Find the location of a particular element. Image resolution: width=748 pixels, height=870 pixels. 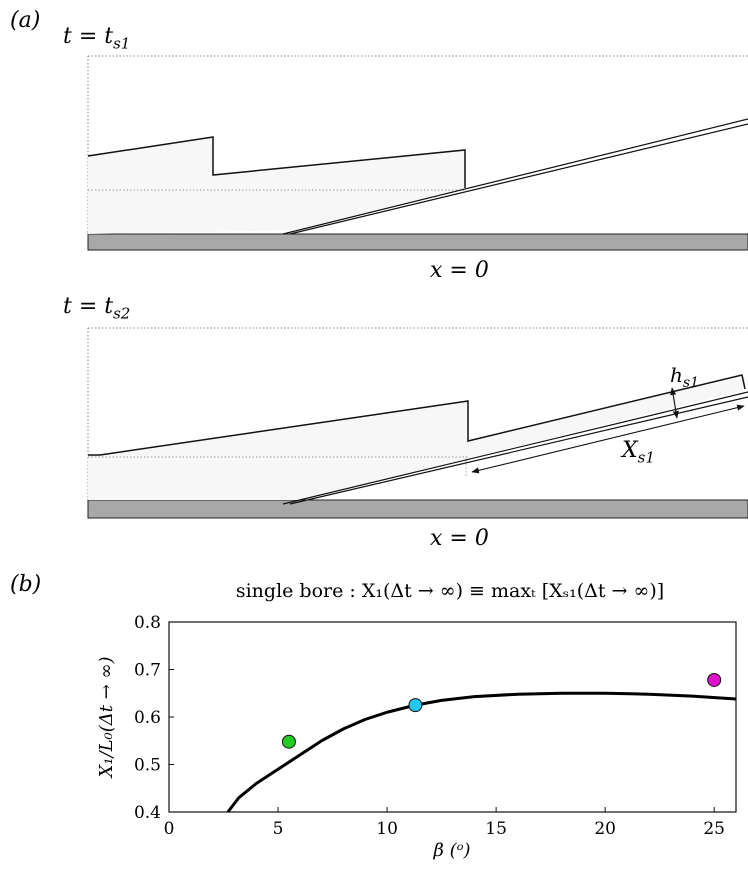

chart-ylabel: X₁/L₀(Δt → ∞) is located at coordinates (106, 717).